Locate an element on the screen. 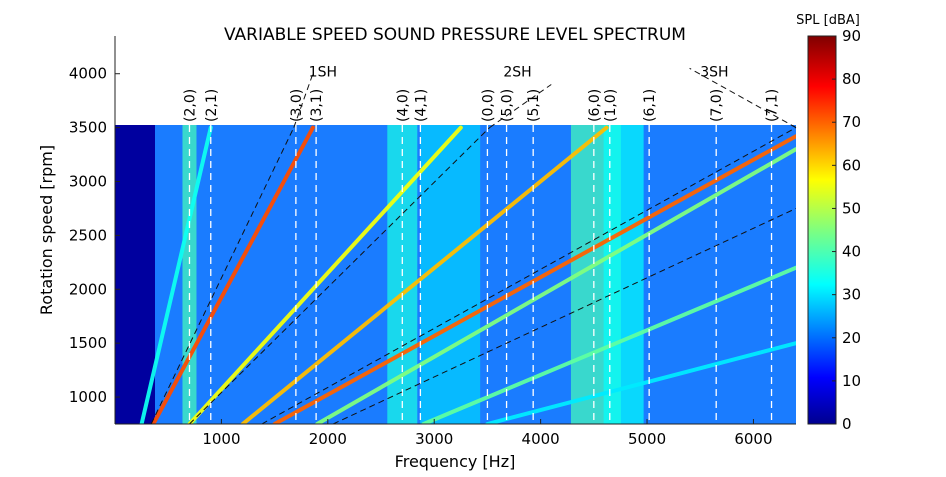  y-tick-label-1: 1500 is located at coordinates (88, 343).